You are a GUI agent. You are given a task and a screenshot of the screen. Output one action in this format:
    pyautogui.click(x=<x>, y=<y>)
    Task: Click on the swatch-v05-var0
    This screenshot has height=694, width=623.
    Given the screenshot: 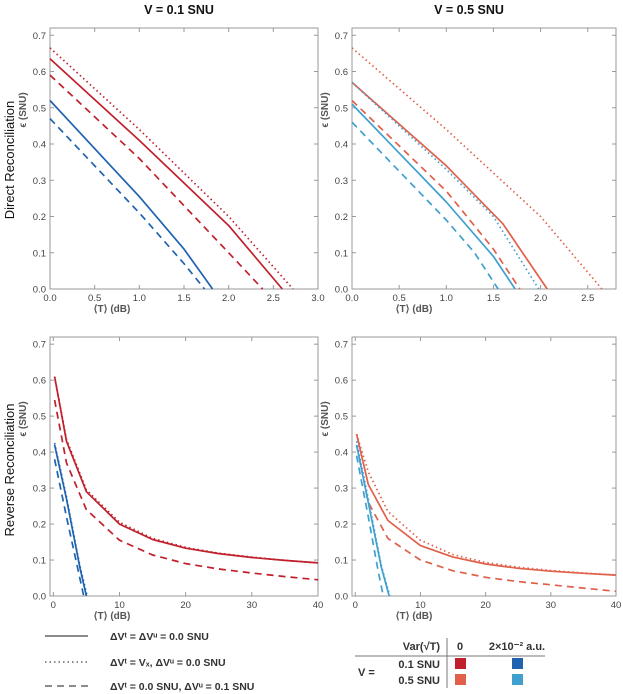 What is the action you would take?
    pyautogui.click(x=460, y=679)
    